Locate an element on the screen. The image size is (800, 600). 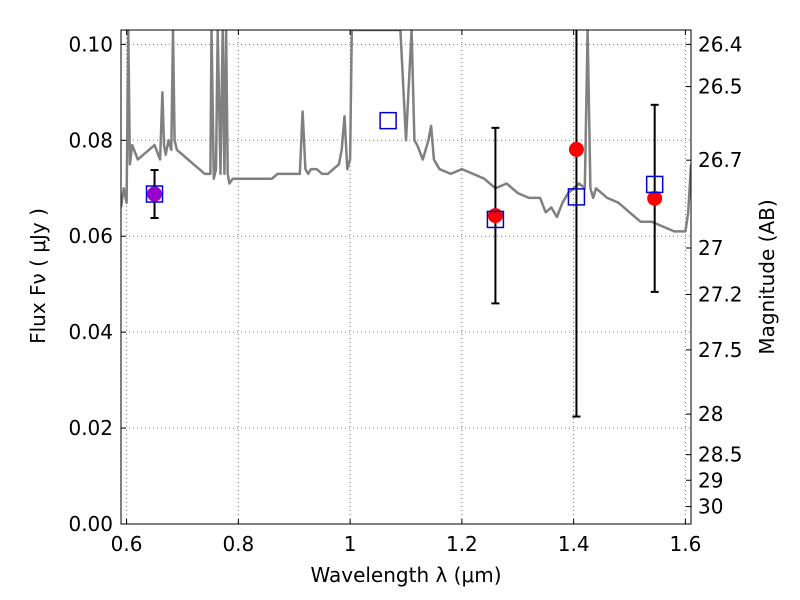
right-tick-label: 28 is located at coordinates (710, 414).